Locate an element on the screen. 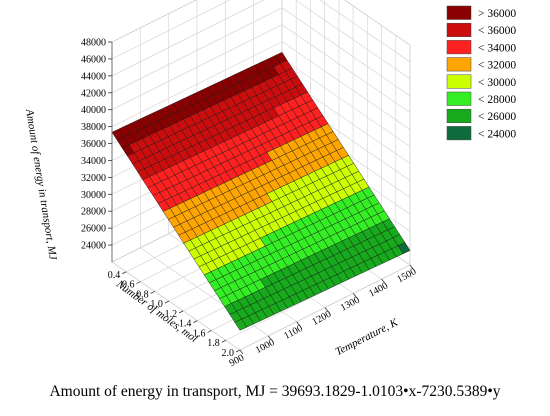 This screenshot has width=550, height=416. legend-label: < 28000 is located at coordinates (497, 100).